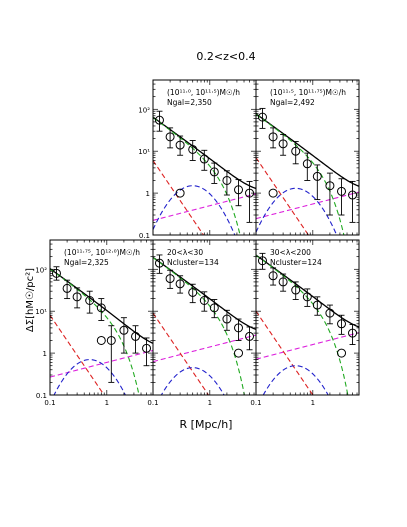 The width and height of the screenshot is (407, 527). I want to click on panel-label-line: 30<λ<200, so click(290, 252).